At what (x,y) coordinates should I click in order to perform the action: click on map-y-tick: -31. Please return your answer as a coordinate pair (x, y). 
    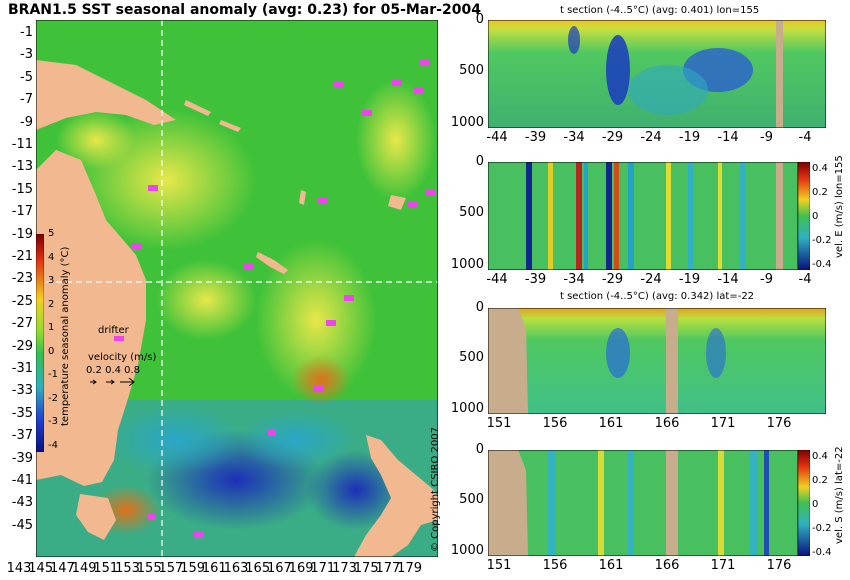
    Looking at the image, I should click on (22, 368).